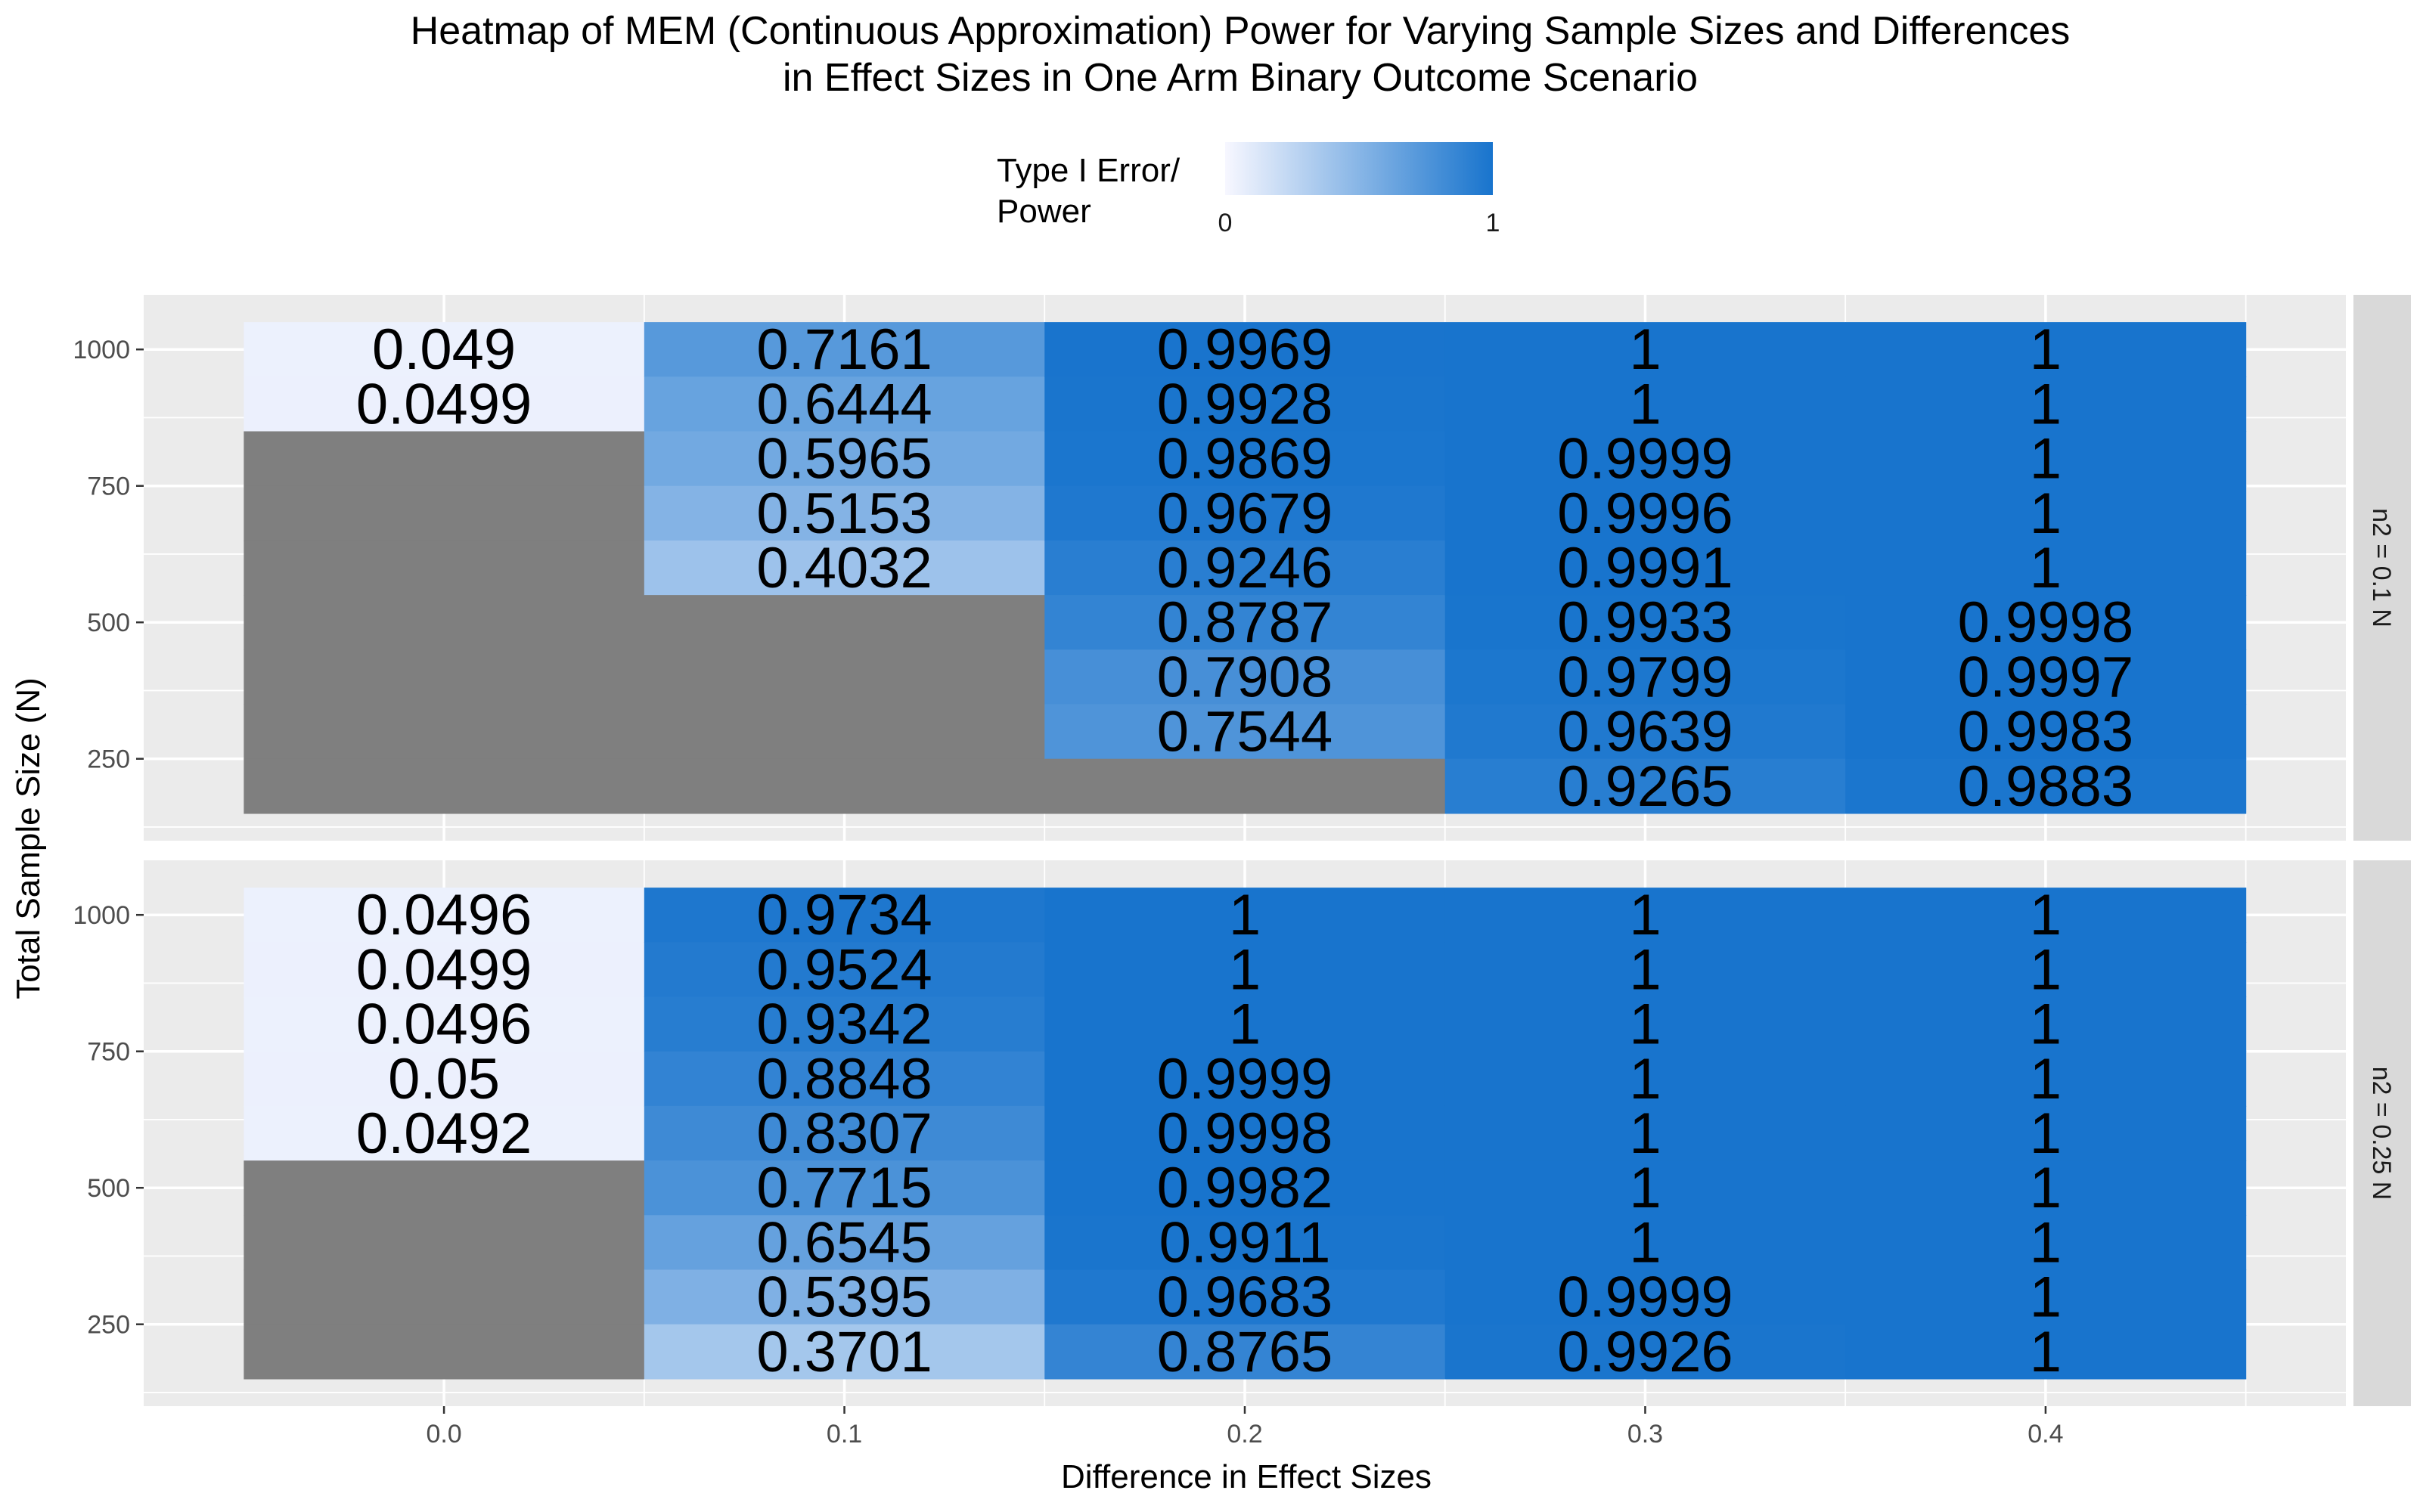 This screenshot has height=1512, width=2420. Describe the element at coordinates (1245, 568) in the screenshot. I see `cell-value-label: 0.9246` at that location.